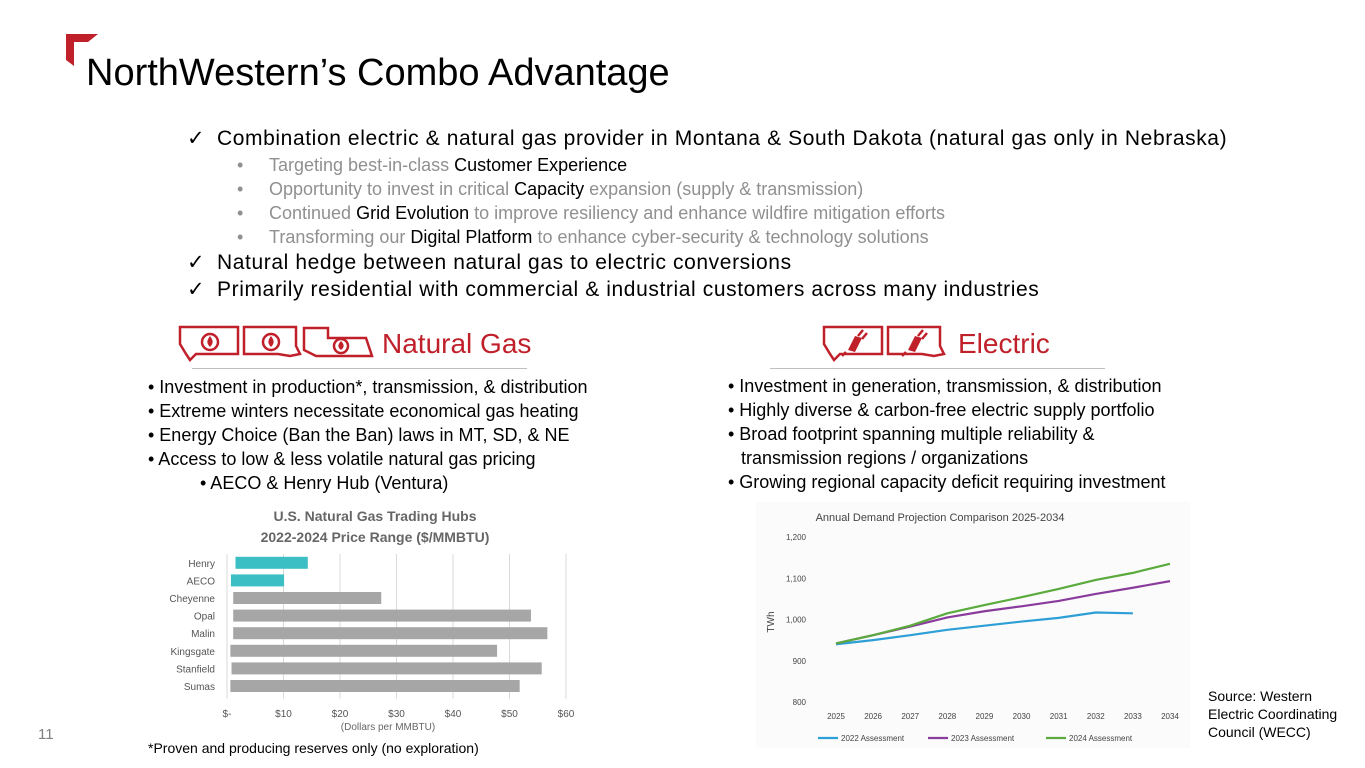  I want to click on x-tick-label: 2033, so click(1133, 716).